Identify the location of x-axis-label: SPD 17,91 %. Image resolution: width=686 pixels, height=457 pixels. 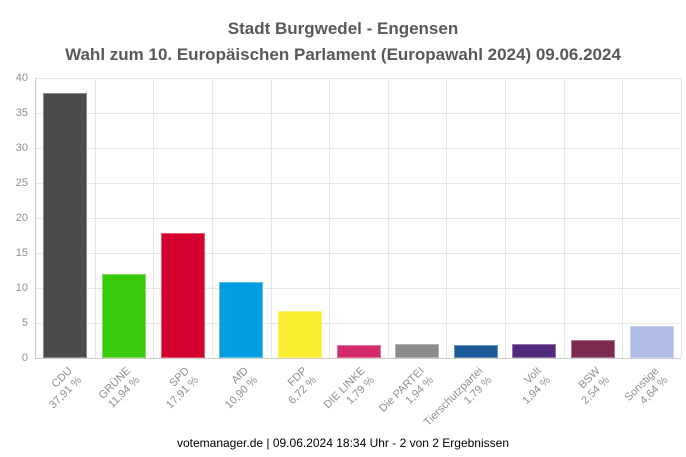
(178, 388).